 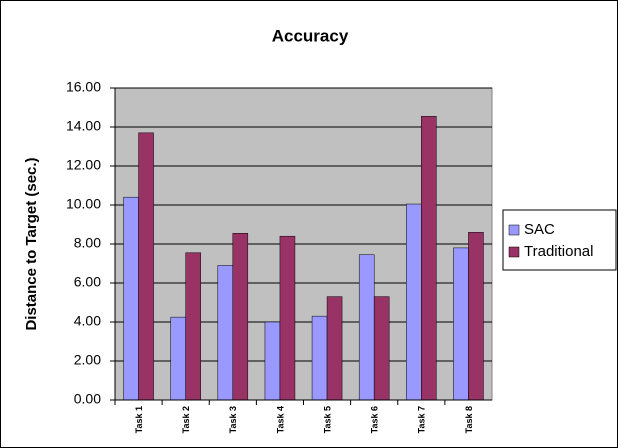 I want to click on x-tick-label: Task 4, so click(x=280, y=419).